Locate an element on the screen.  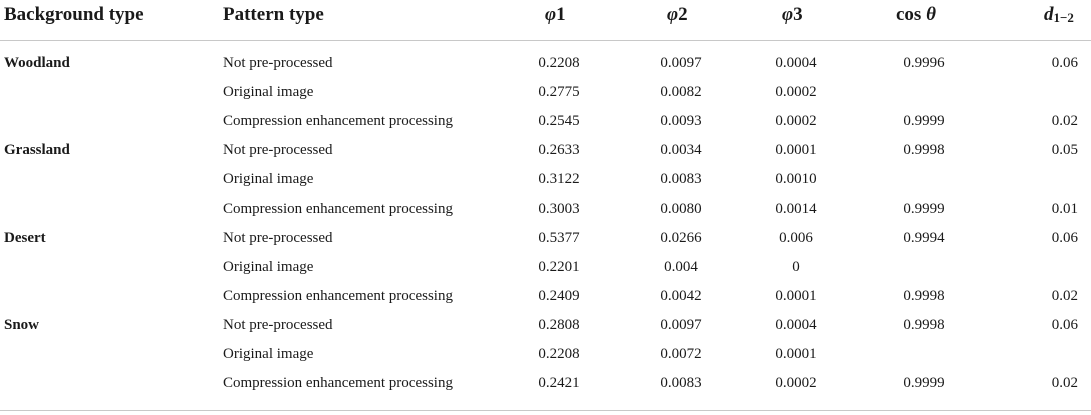
header-phi1: φ1 is located at coordinates (555, 15).